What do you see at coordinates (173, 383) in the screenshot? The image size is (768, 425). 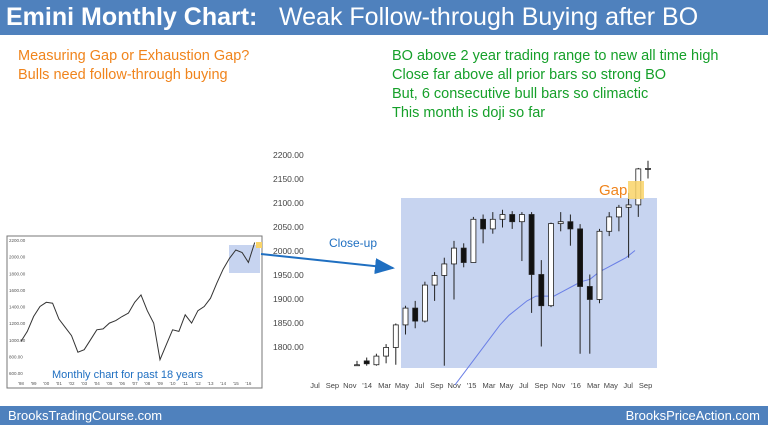 I see `inset-x-tick-label: '10` at bounding box center [173, 383].